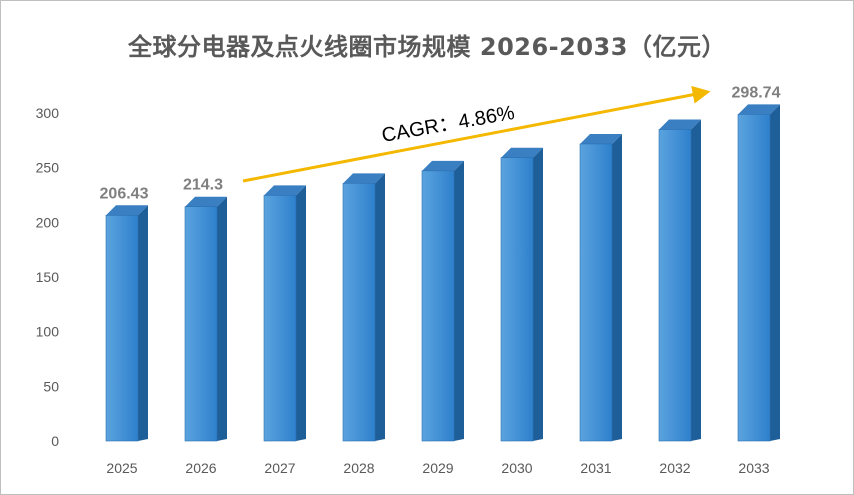 Image resolution: width=854 pixels, height=495 pixels. I want to click on data-label: 298.74, so click(756, 92).